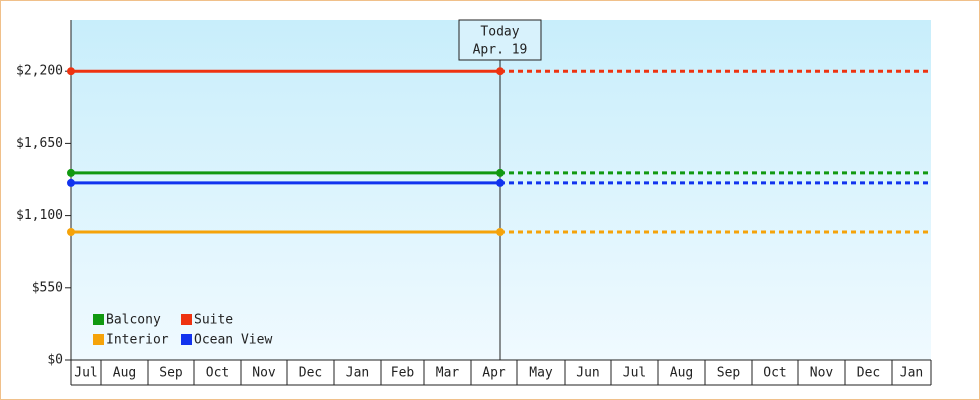 The height and width of the screenshot is (400, 980). What do you see at coordinates (500, 50) in the screenshot?
I see `today-date: Apr. 19` at bounding box center [500, 50].